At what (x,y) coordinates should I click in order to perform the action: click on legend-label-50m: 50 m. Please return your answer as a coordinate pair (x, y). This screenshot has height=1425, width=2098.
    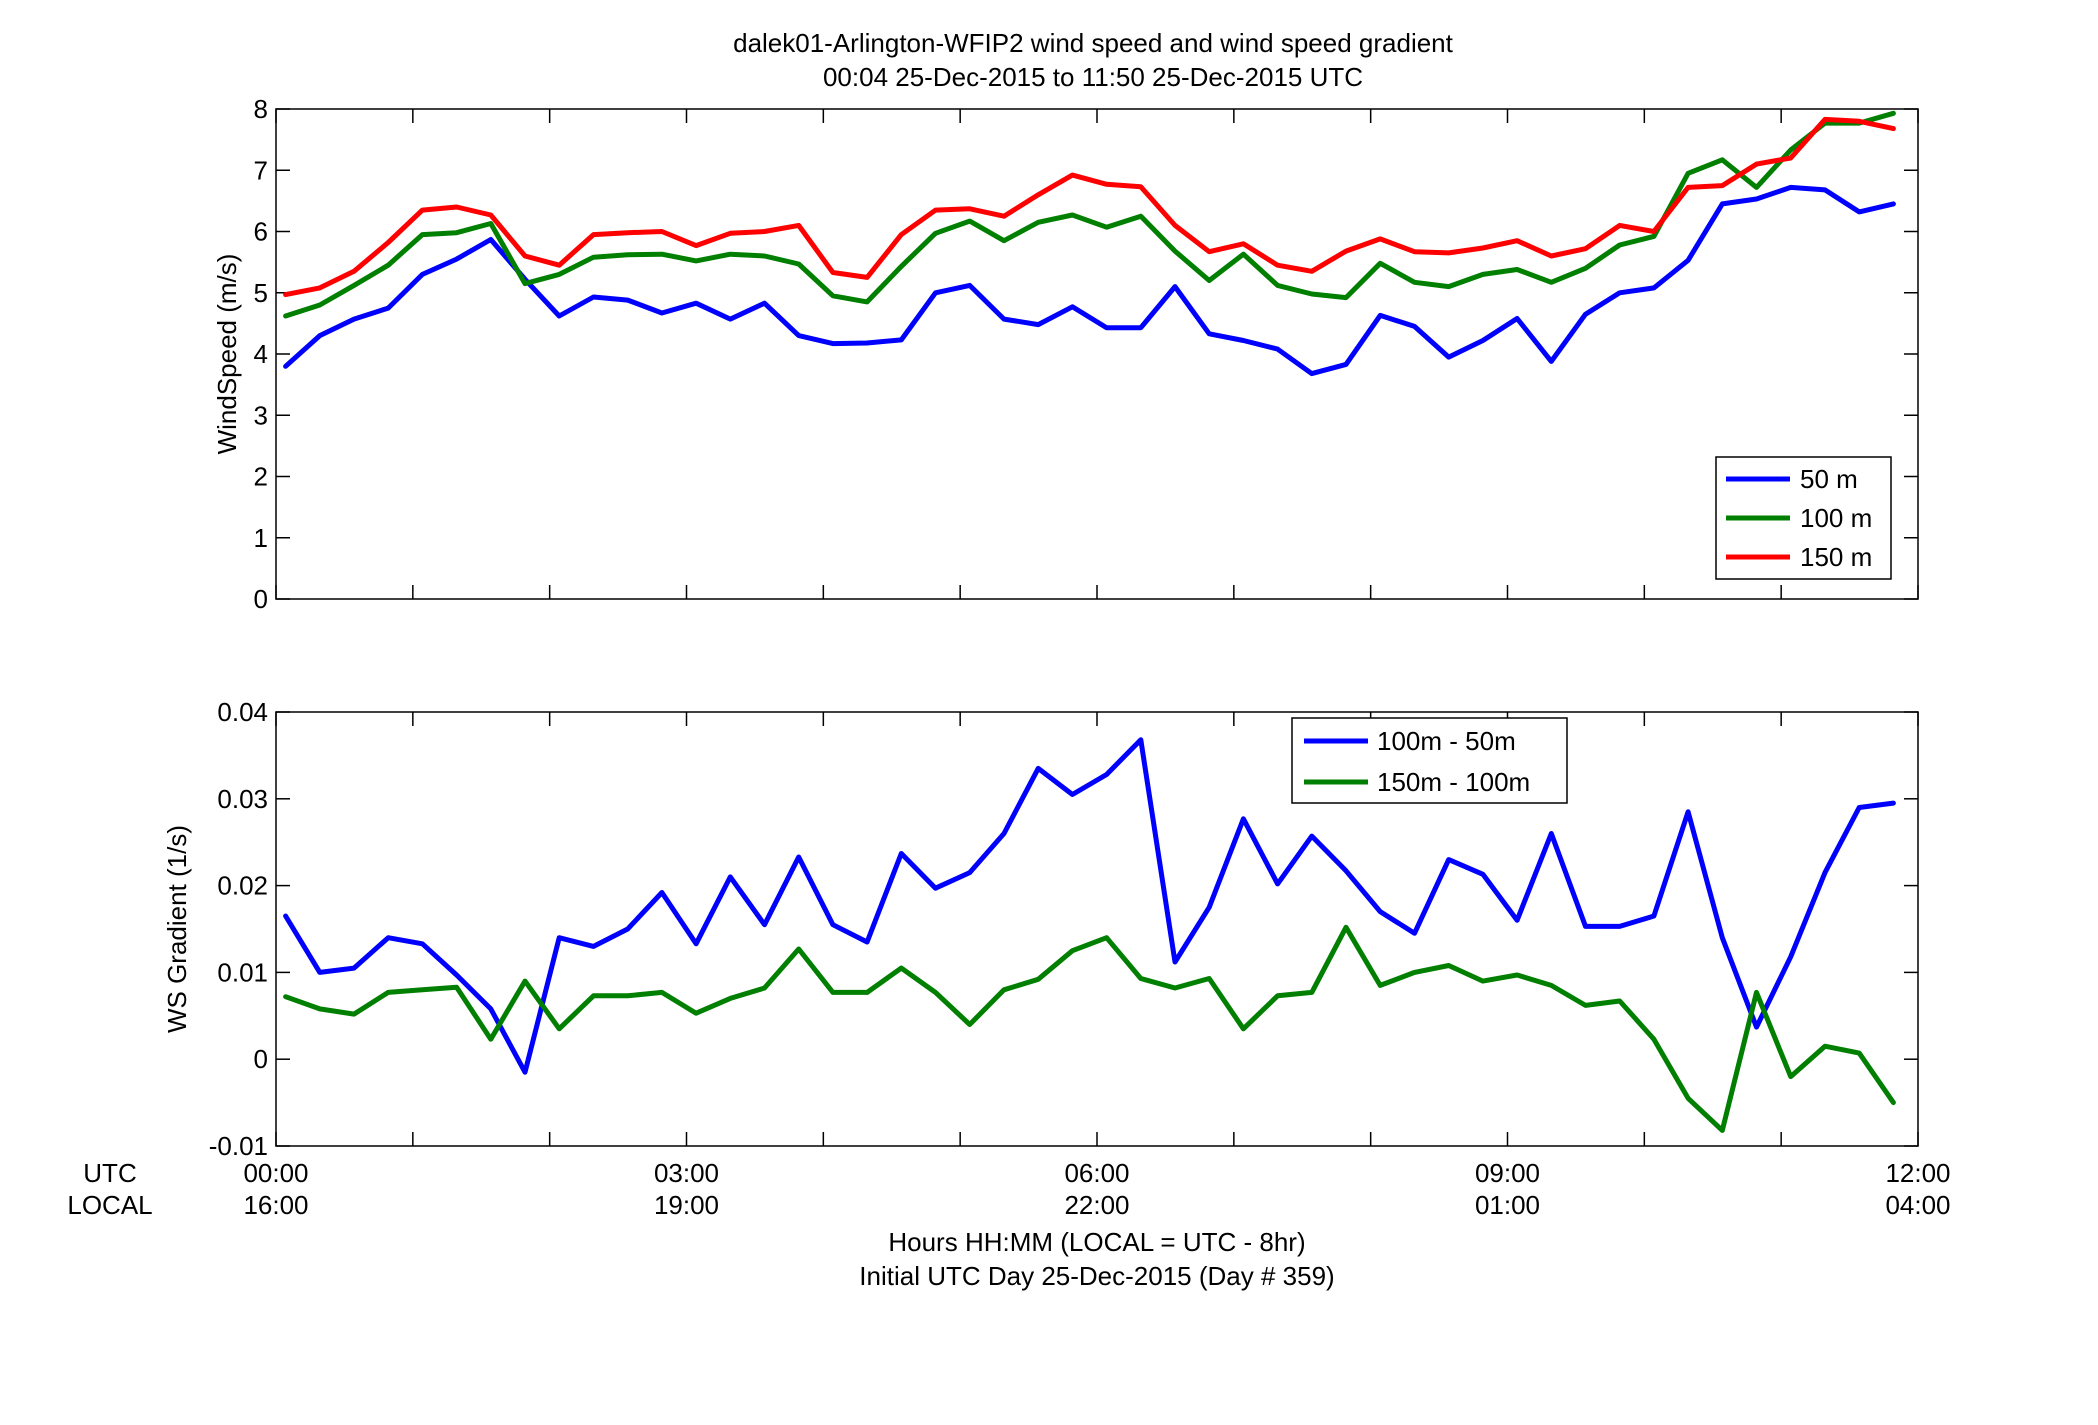
    Looking at the image, I should click on (1829, 479).